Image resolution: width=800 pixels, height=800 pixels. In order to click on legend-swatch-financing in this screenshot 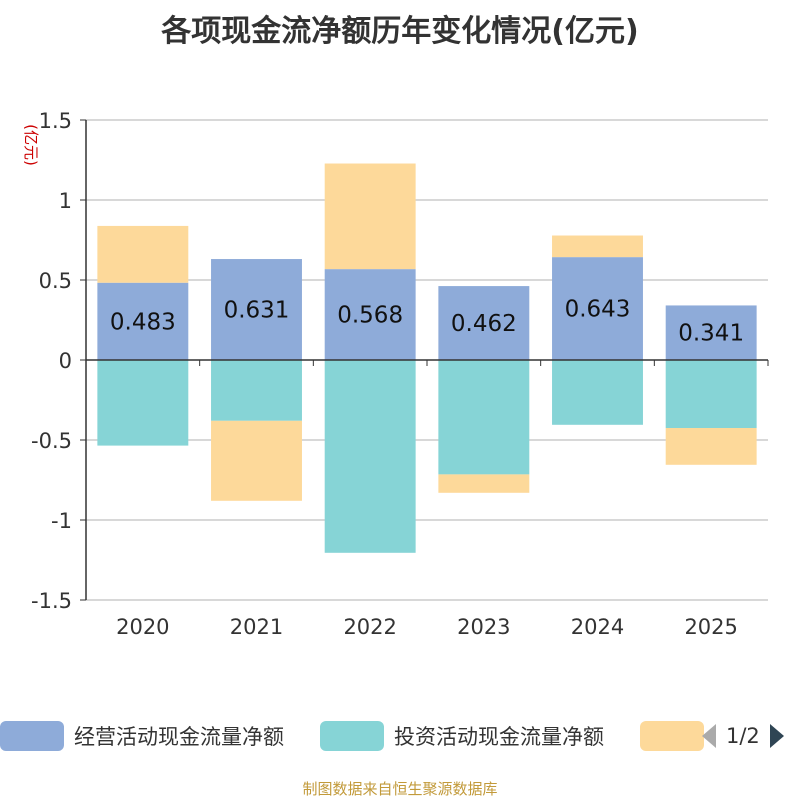, I will do `click(672, 736)`.